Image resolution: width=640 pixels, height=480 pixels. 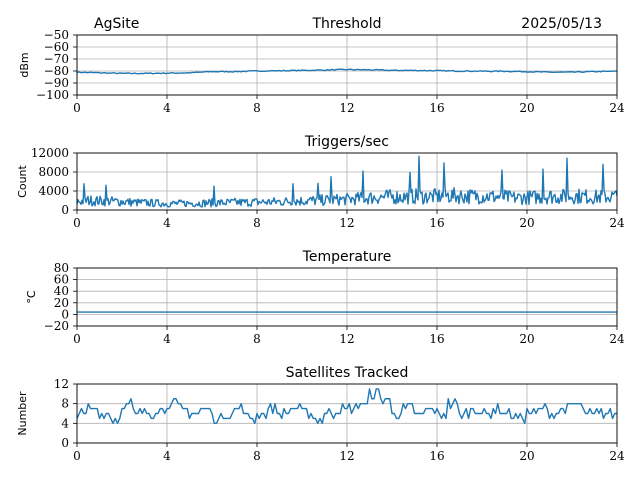 What do you see at coordinates (56, 83) in the screenshot?
I see `y-tick-label: −90` at bounding box center [56, 83].